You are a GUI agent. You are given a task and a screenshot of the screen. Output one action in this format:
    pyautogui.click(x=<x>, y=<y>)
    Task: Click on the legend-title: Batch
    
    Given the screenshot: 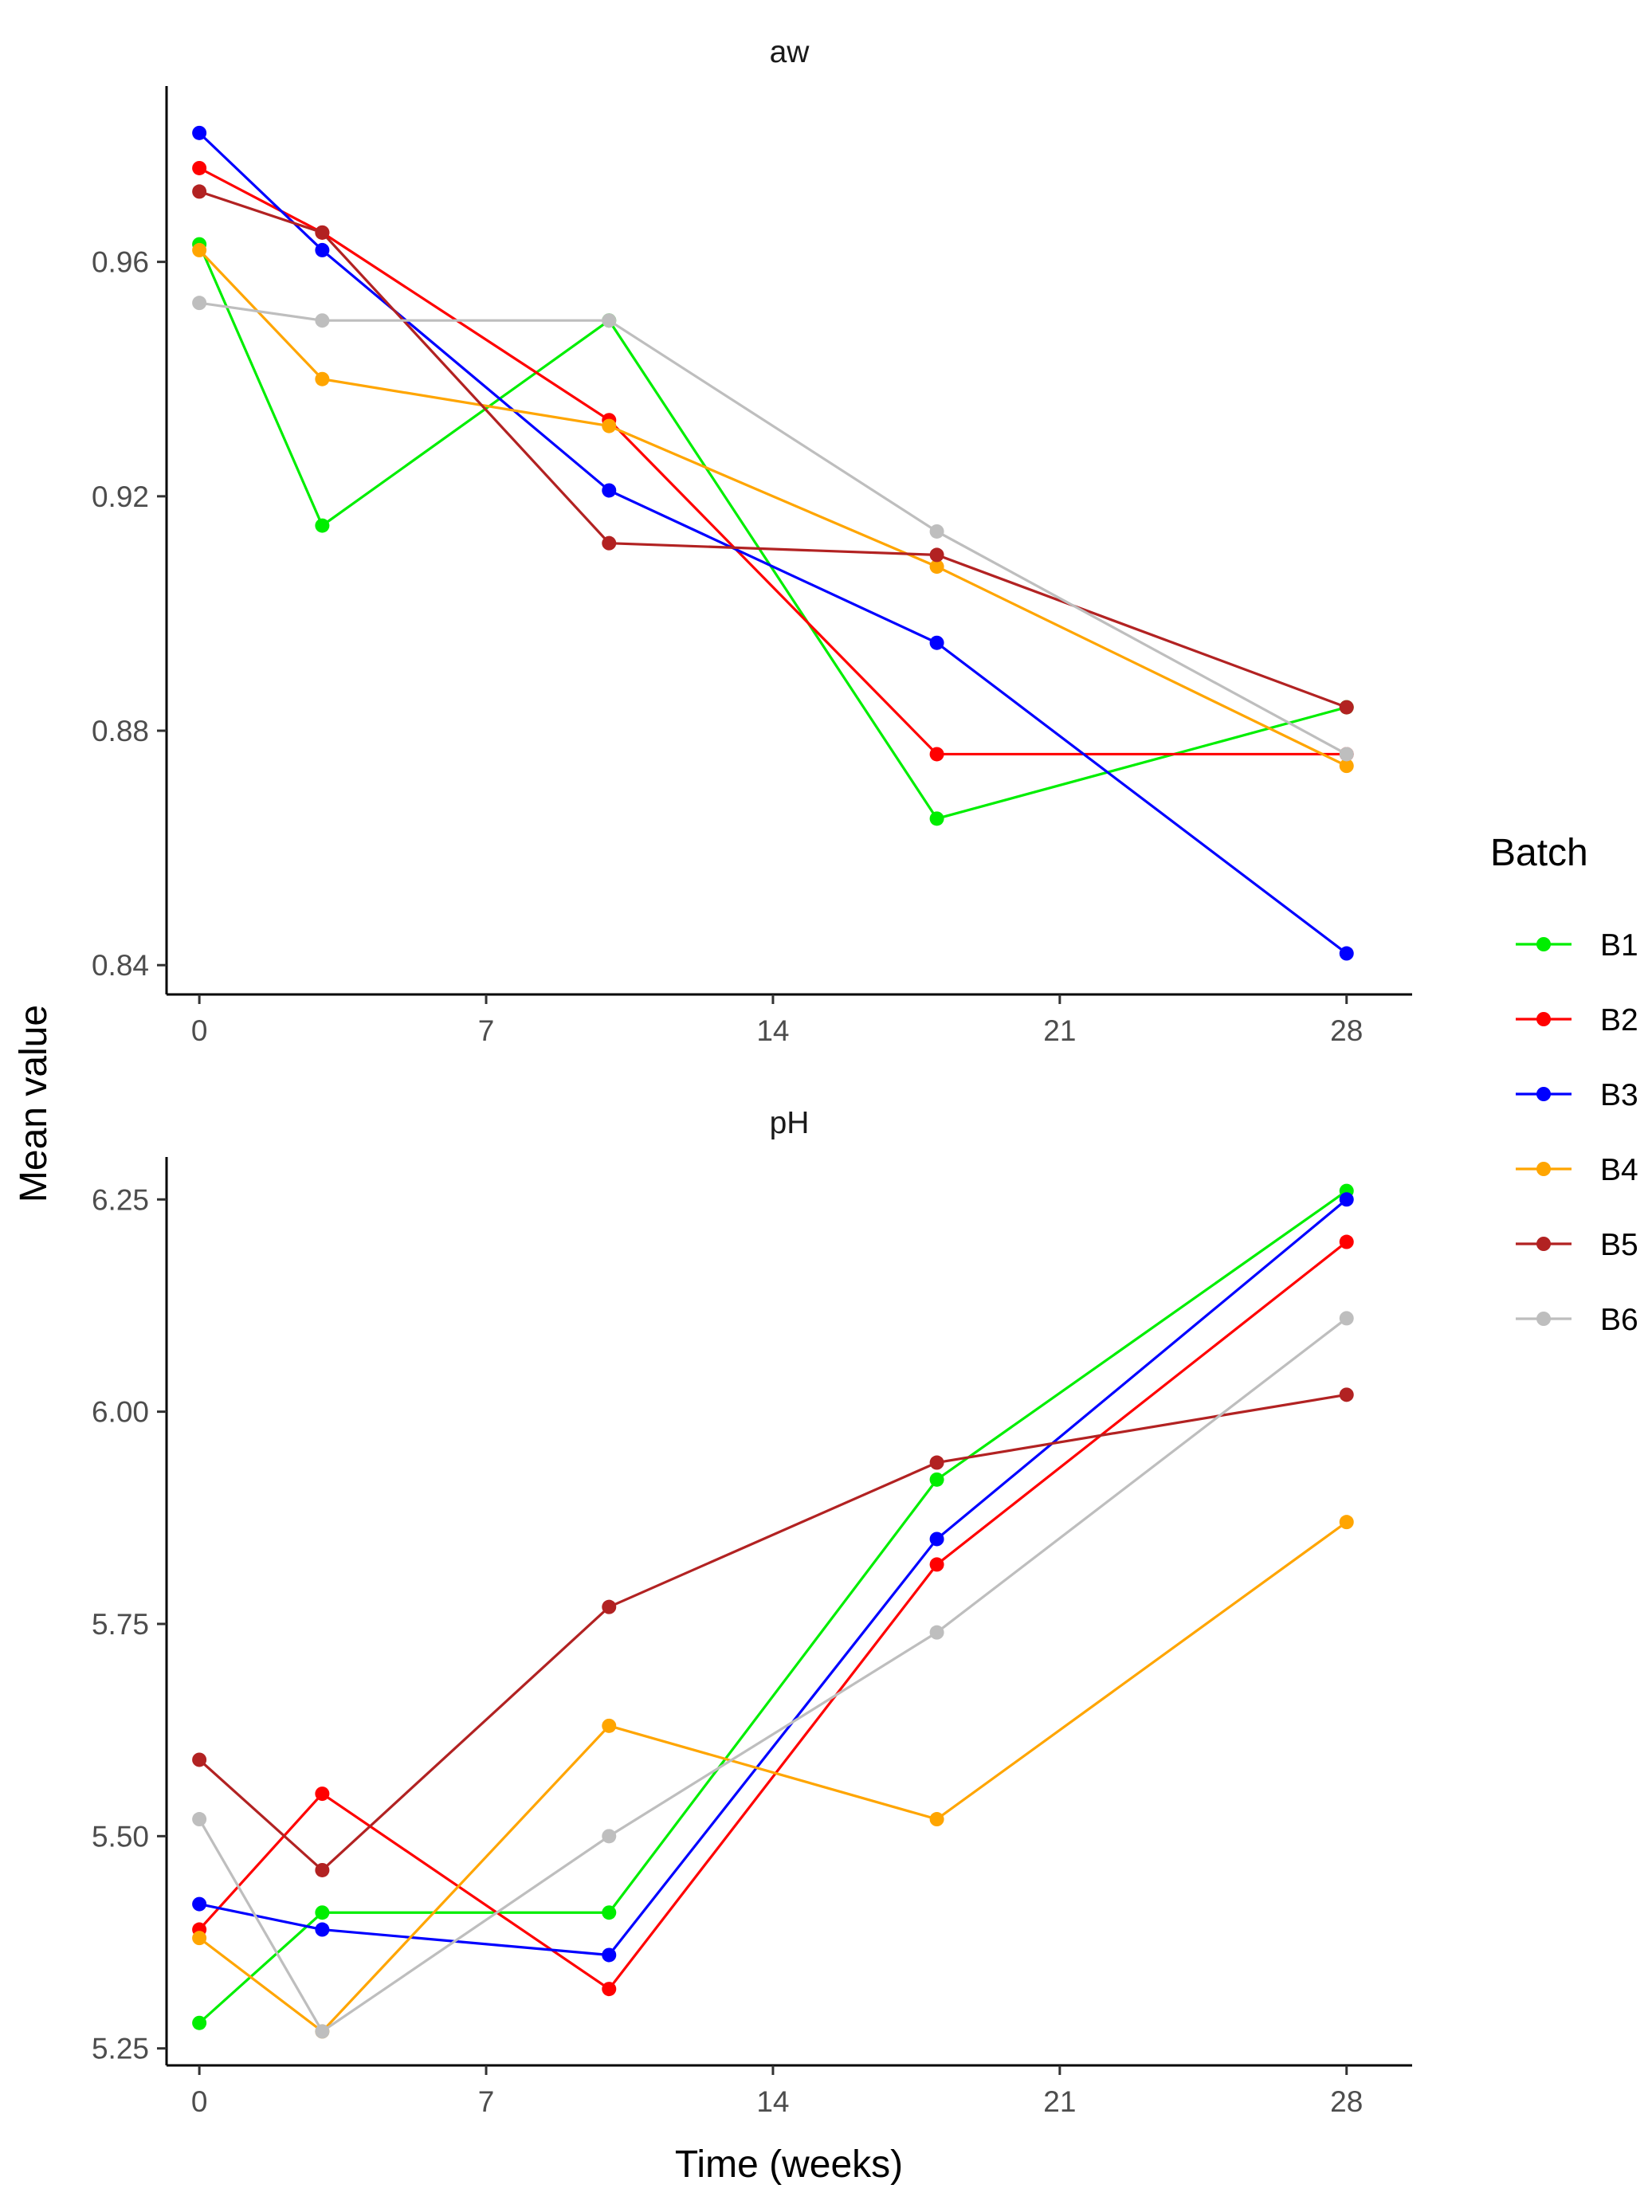 What is the action you would take?
    pyautogui.click(x=1539, y=853)
    